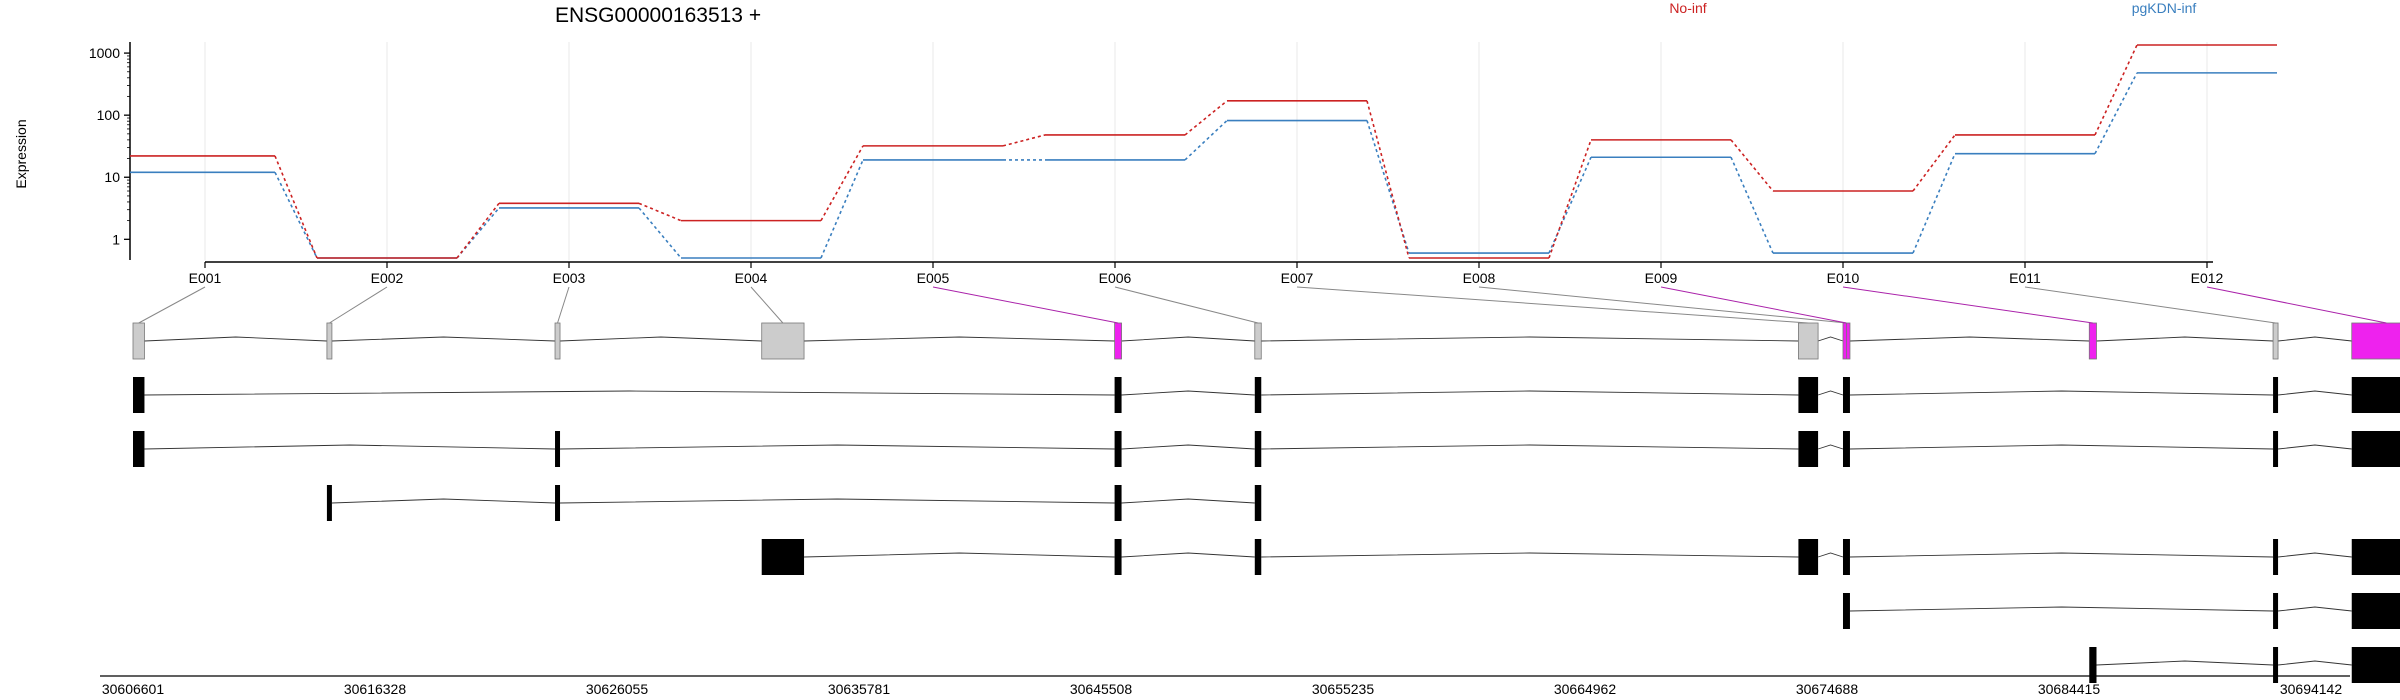 This screenshot has width=2400, height=700. I want to click on genomic-coordinate-label: 30674688, so click(1827, 689).